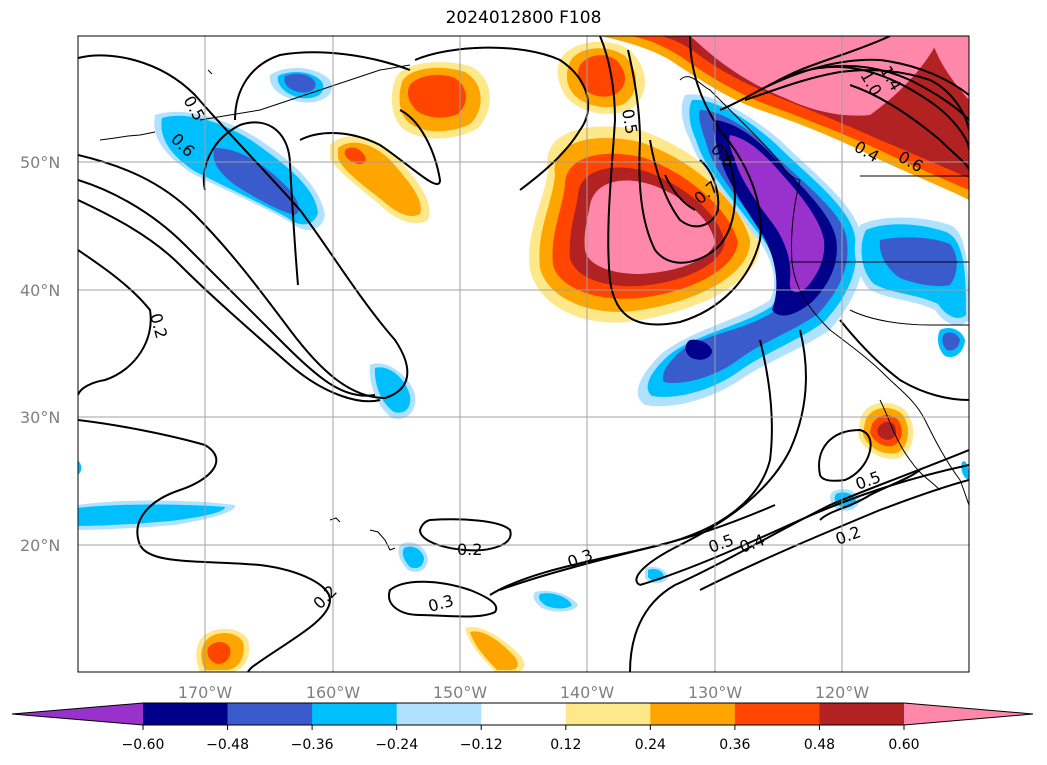 This screenshot has height=765, width=1047. I want to click on colorbar-segments, so click(524, 714).